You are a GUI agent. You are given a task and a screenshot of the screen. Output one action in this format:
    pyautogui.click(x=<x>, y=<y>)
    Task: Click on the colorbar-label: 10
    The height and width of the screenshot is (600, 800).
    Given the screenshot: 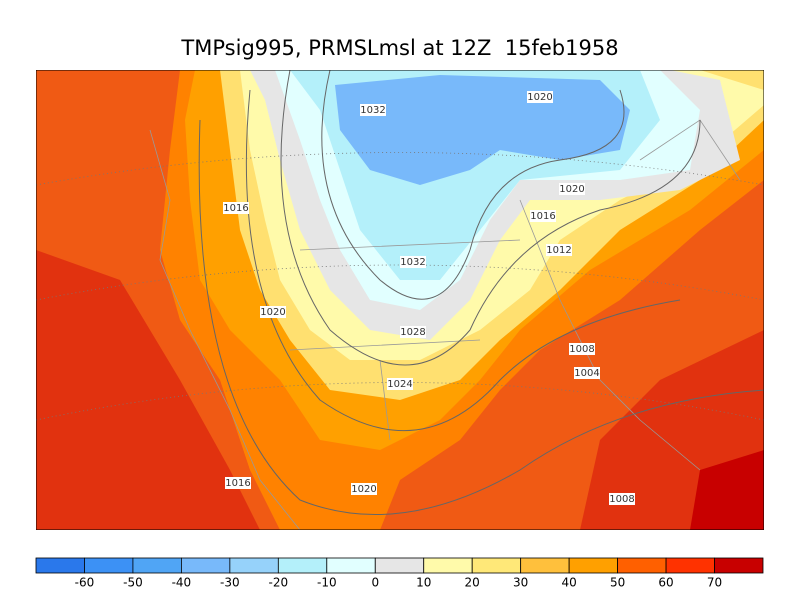 What is the action you would take?
    pyautogui.click(x=423, y=583)
    